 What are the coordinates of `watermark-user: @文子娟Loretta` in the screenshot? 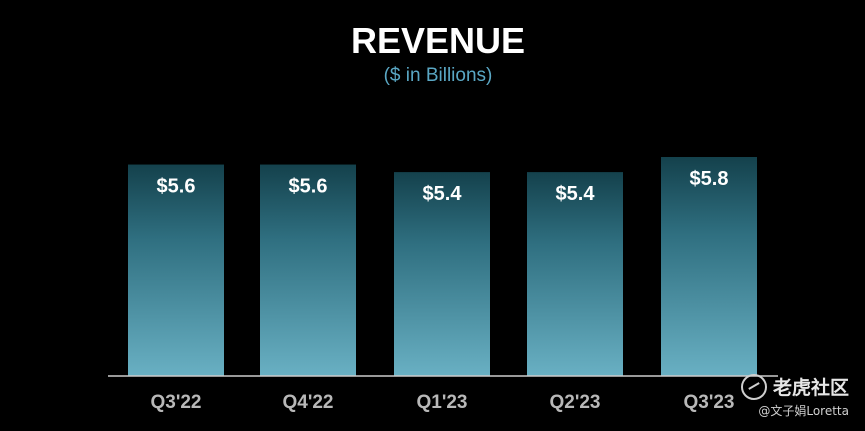 It's located at (803, 411).